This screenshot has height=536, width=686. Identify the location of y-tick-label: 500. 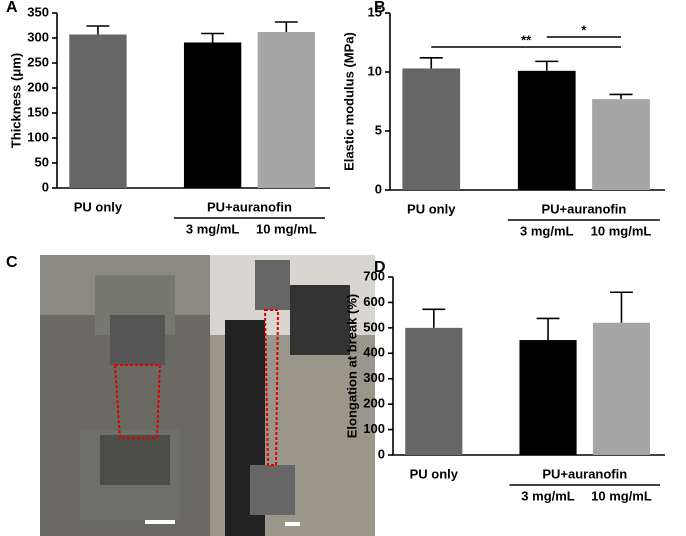
(374, 326).